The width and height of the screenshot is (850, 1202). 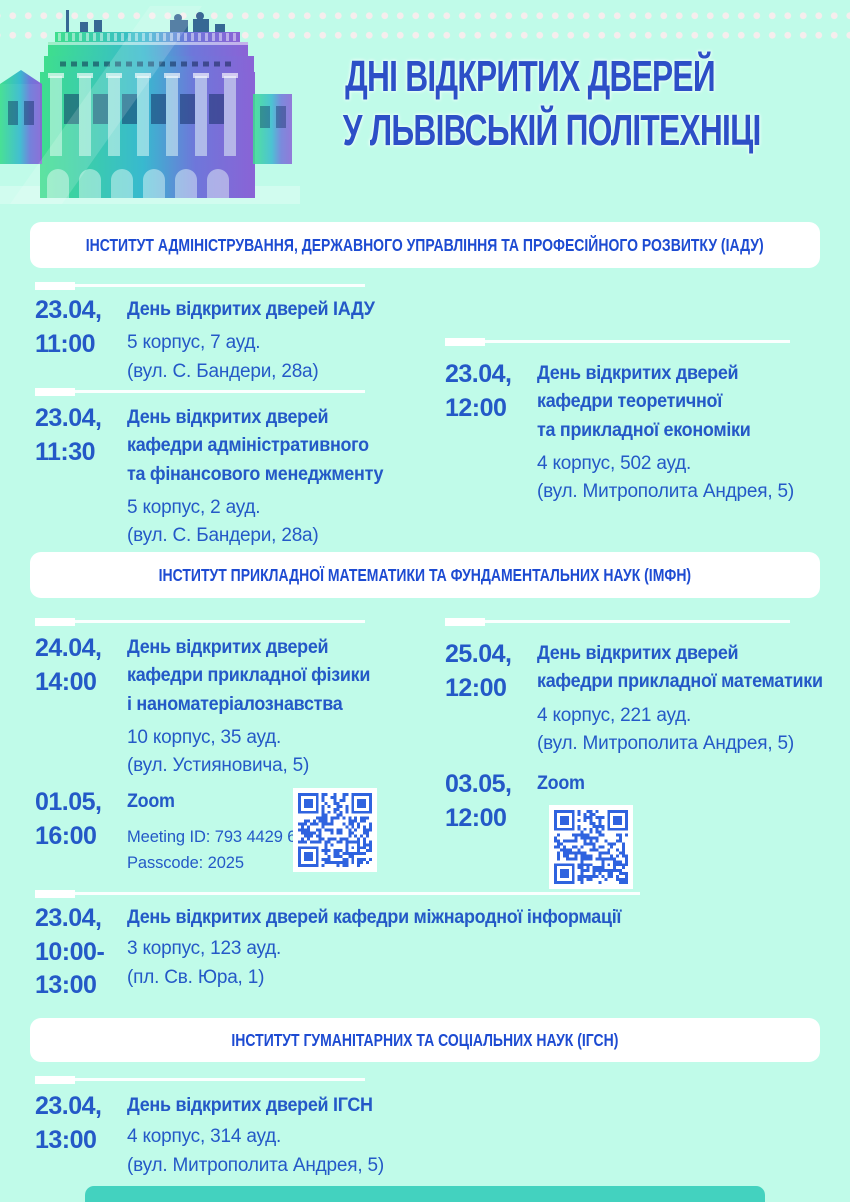 I want to click on event-address: (пл. Св. Юра, 1), so click(x=196, y=977).